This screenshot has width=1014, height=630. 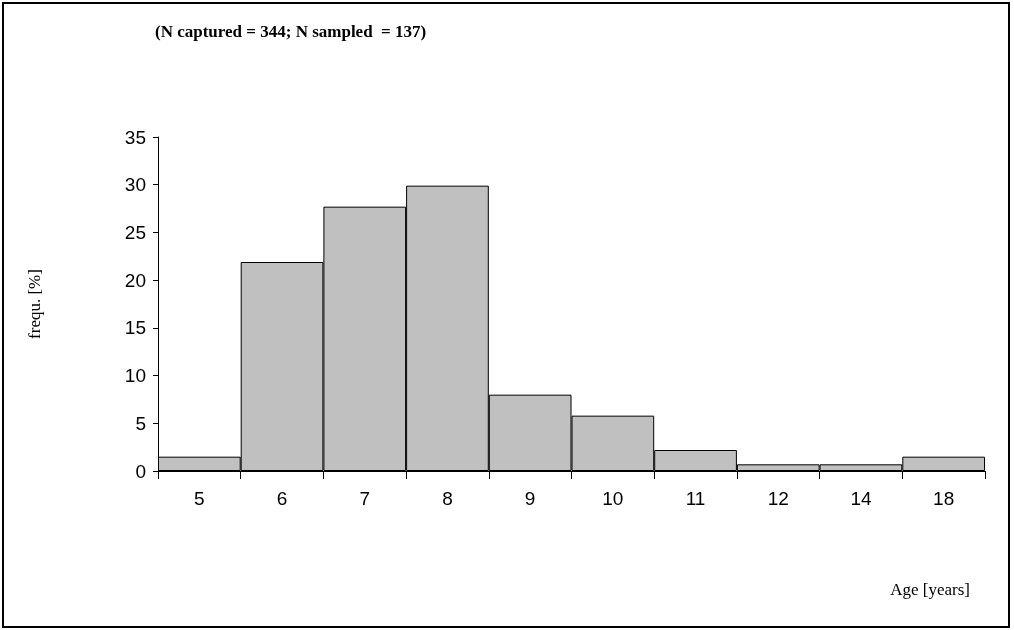 I want to click on y-tick-label: 5, so click(x=140, y=423).